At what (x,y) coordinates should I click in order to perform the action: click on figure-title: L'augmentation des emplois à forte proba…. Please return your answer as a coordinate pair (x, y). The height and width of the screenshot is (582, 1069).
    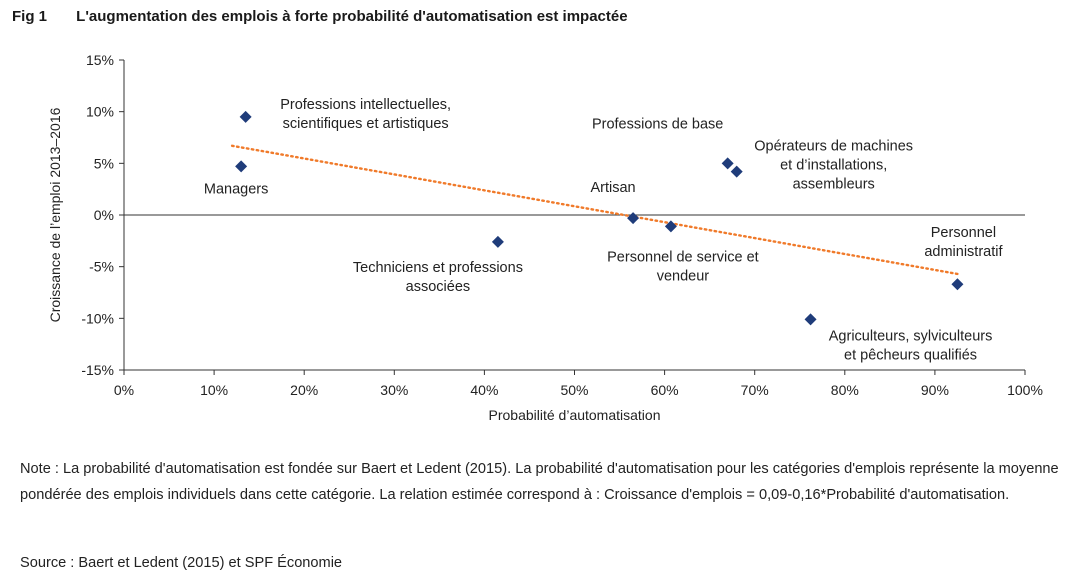
    Looking at the image, I should click on (352, 16).